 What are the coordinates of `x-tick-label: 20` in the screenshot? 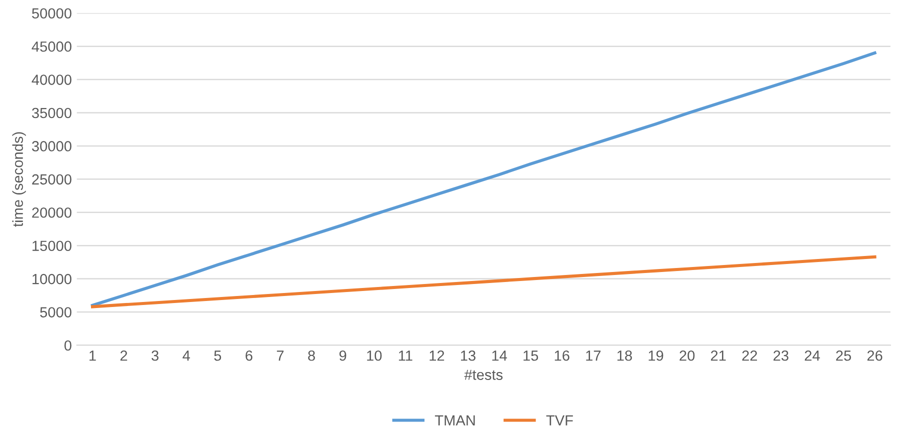 It's located at (687, 355).